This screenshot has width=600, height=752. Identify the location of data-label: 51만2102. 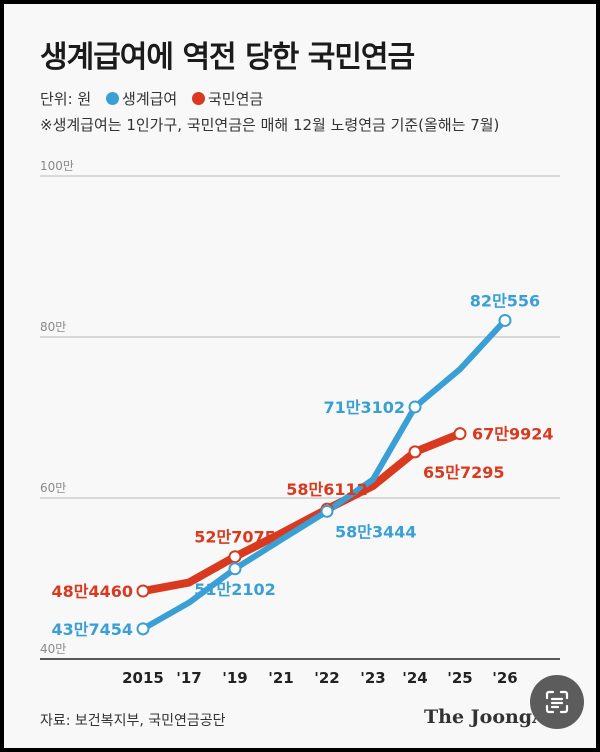
(235, 589).